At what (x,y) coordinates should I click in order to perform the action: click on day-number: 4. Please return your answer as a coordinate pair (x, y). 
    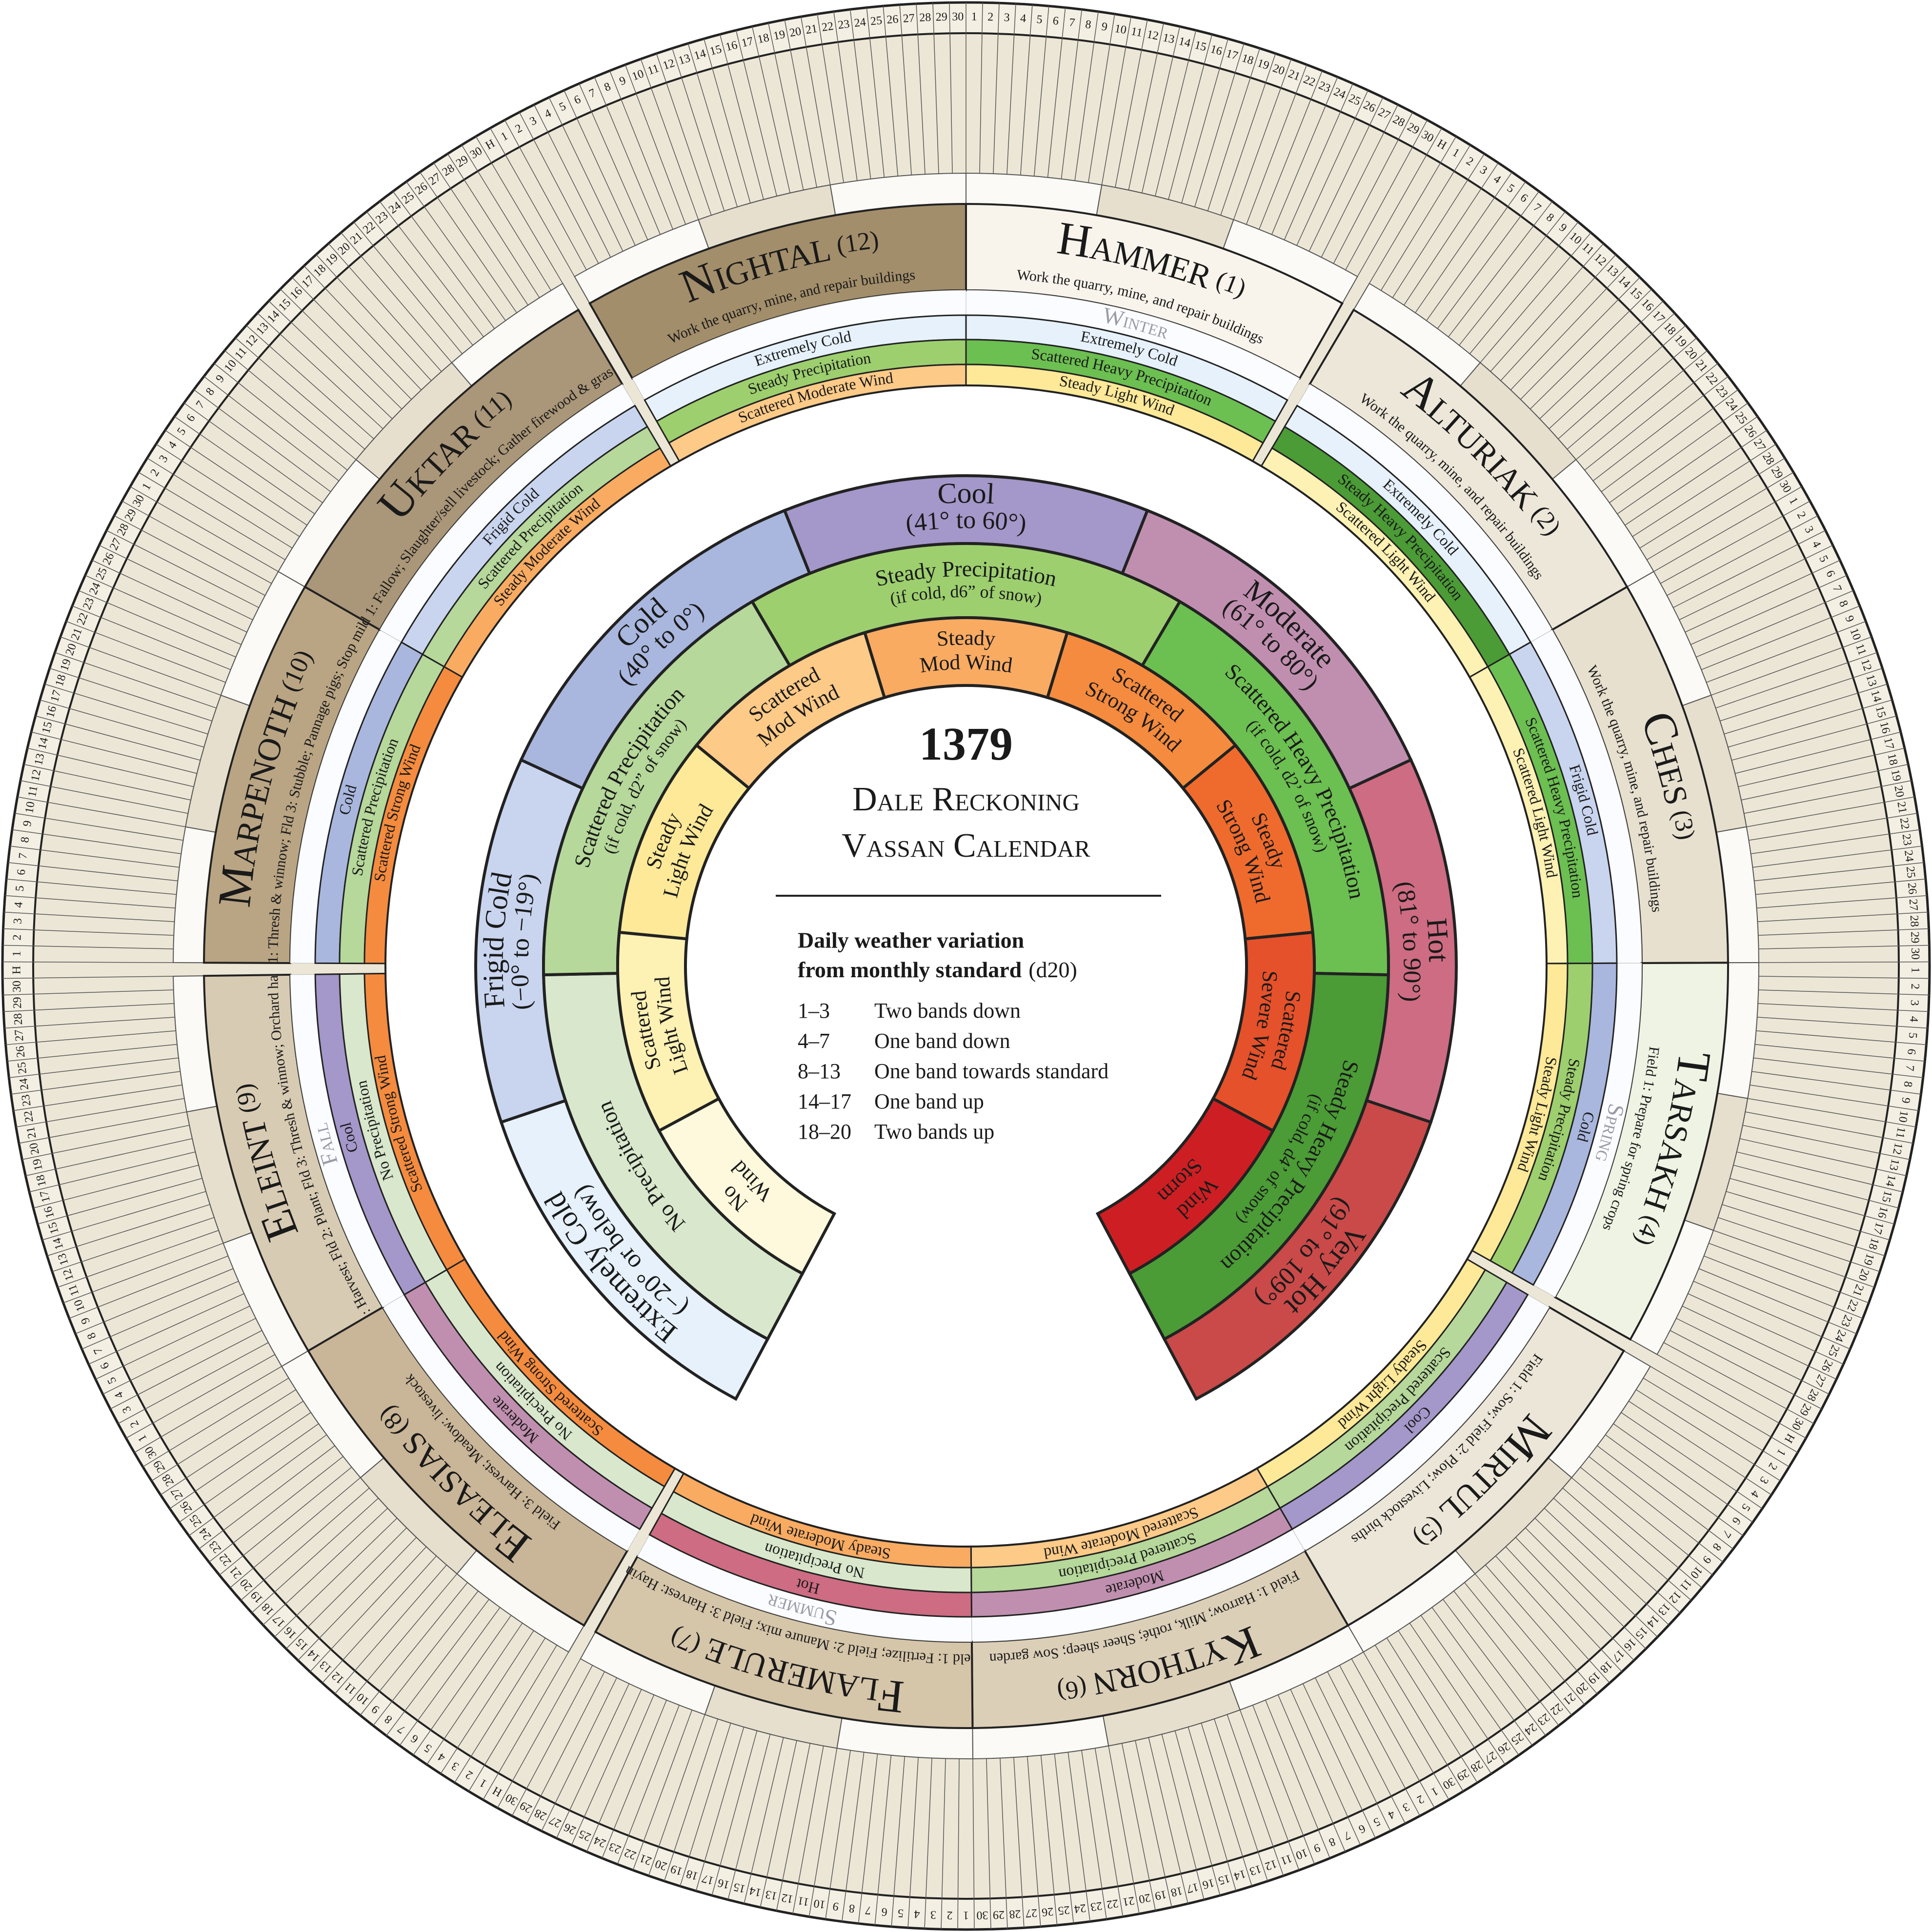
    Looking at the image, I should click on (1913, 1019).